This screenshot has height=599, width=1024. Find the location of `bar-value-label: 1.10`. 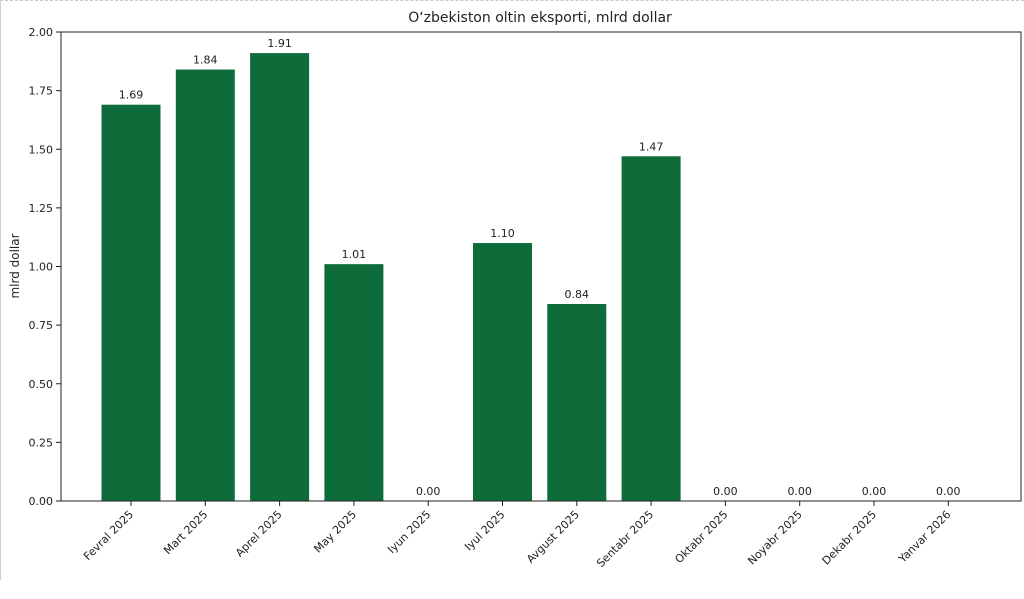

bar-value-label: 1.10 is located at coordinates (502, 233).